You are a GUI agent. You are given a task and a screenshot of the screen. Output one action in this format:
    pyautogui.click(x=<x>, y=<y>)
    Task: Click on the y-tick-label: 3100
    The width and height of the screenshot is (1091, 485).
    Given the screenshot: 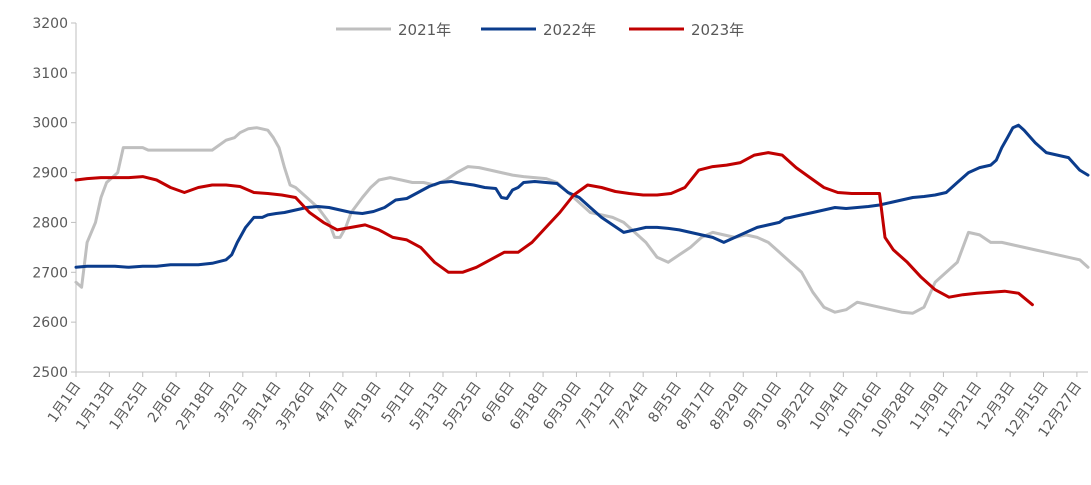 What is the action you would take?
    pyautogui.click(x=50, y=74)
    